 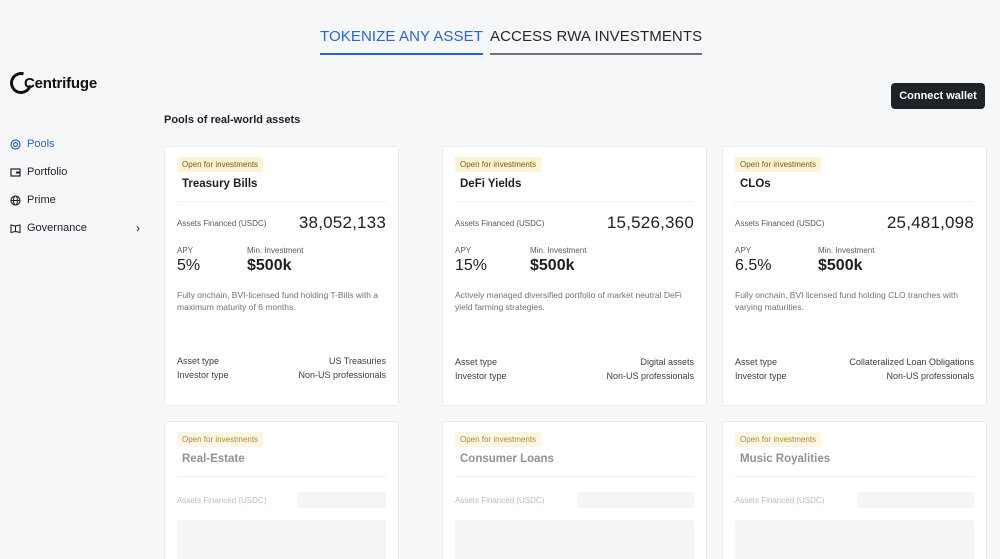 I want to click on sidebar-item-label: Portfolio, so click(x=47, y=172).